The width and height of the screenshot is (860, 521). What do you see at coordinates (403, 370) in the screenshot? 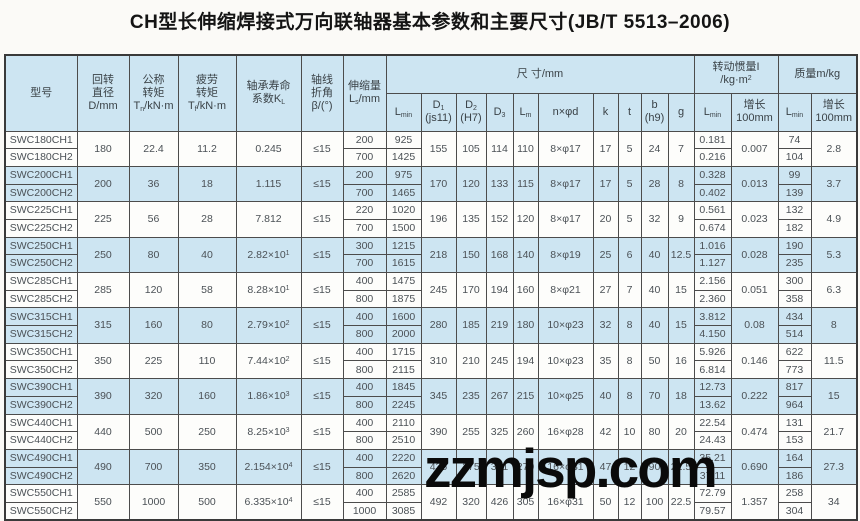
I see `lmin-cell: 2115` at bounding box center [403, 370].